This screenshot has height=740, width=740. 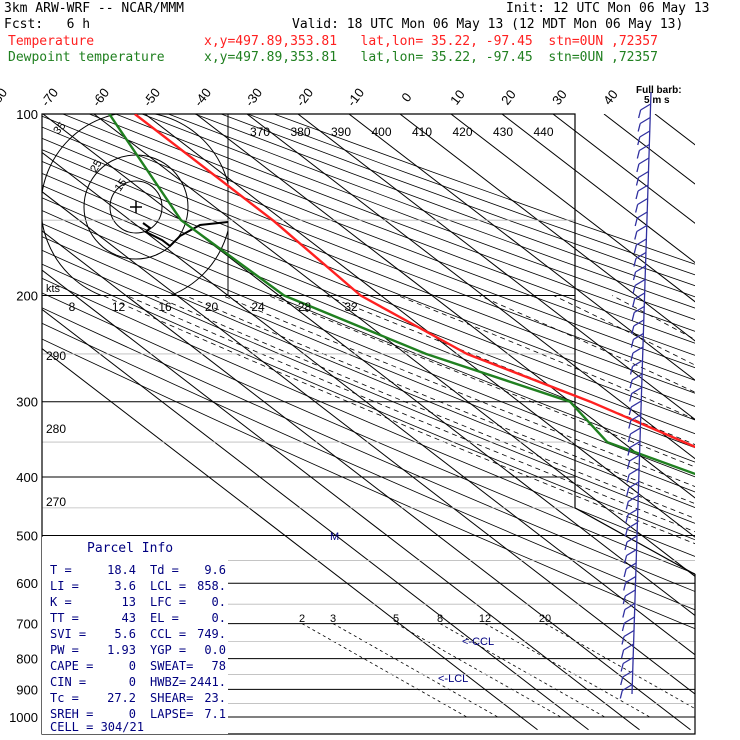 What do you see at coordinates (27, 689) in the screenshot?
I see `pressure-tick-label: 900` at bounding box center [27, 689].